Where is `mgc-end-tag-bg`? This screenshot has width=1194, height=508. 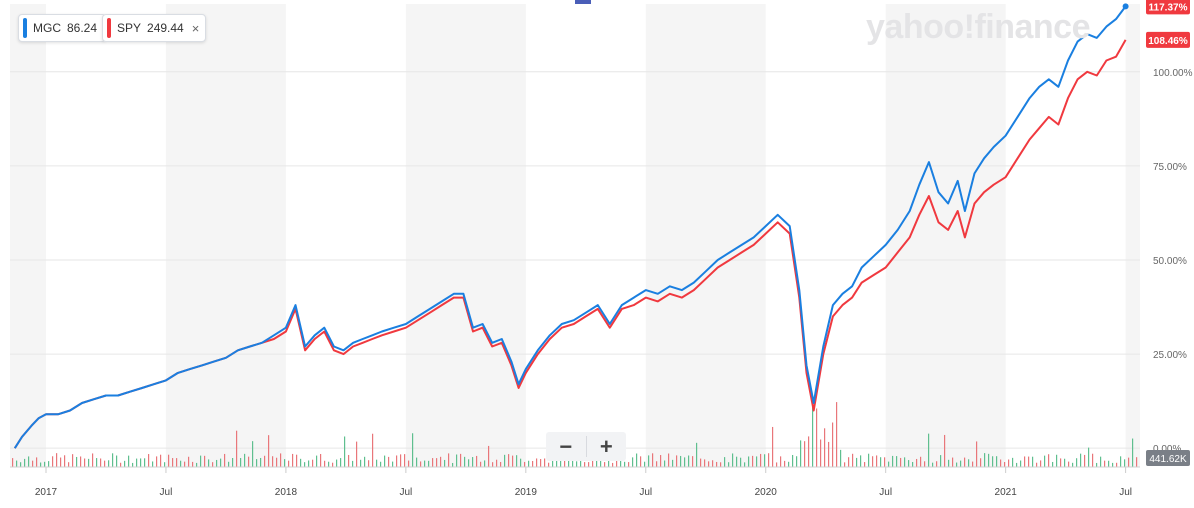
mgc-end-tag-bg is located at coordinates (1168, 7).